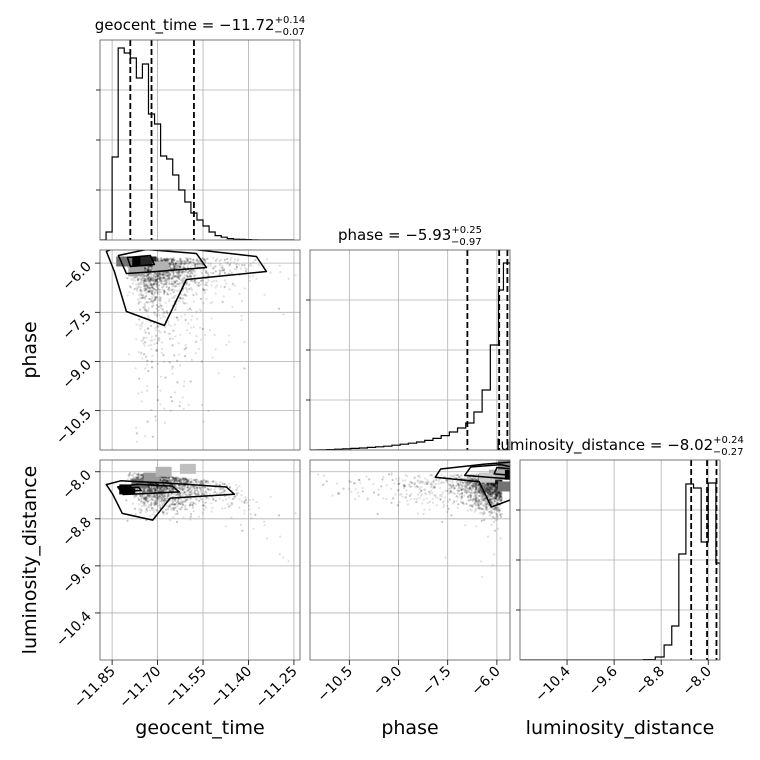 Image resolution: width=760 pixels, height=760 pixels. What do you see at coordinates (200, 560) in the screenshot?
I see `scatter-panel-geocent_time-vs-luminosity_distance` at bounding box center [200, 560].